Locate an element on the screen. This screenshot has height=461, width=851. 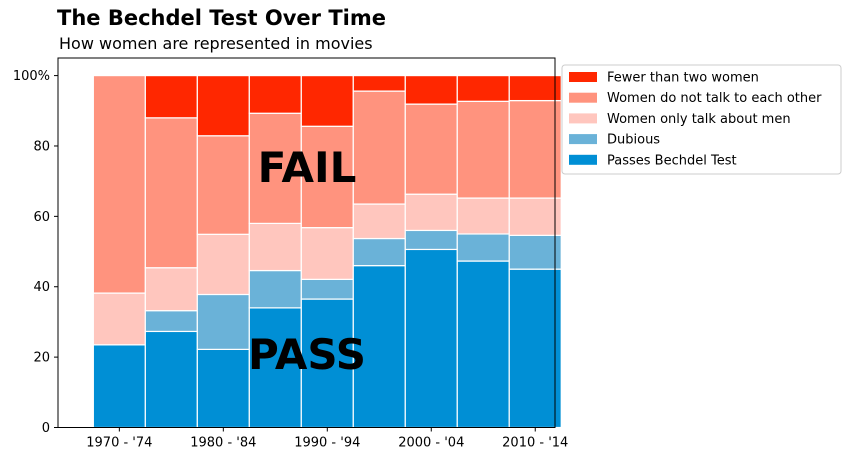
y-tick-label: 20 is located at coordinates (41, 358).